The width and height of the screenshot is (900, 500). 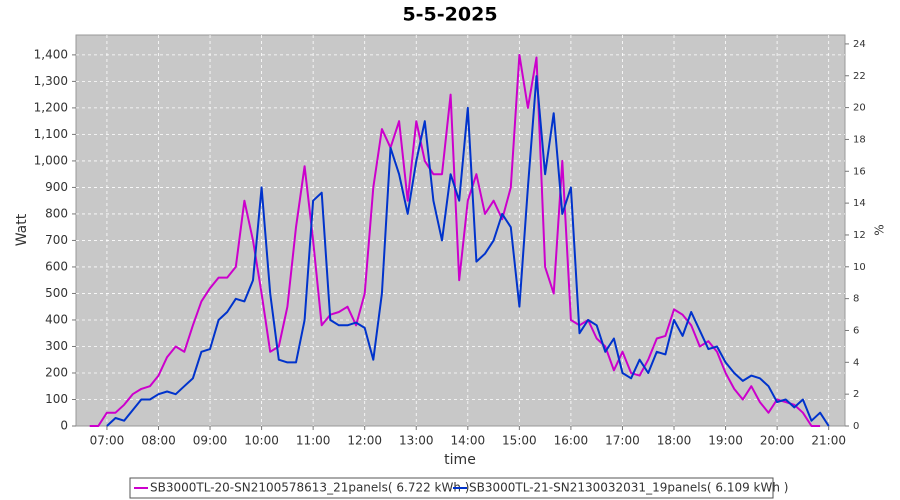 I want to click on x-tick-label: 14:00, so click(x=468, y=441).